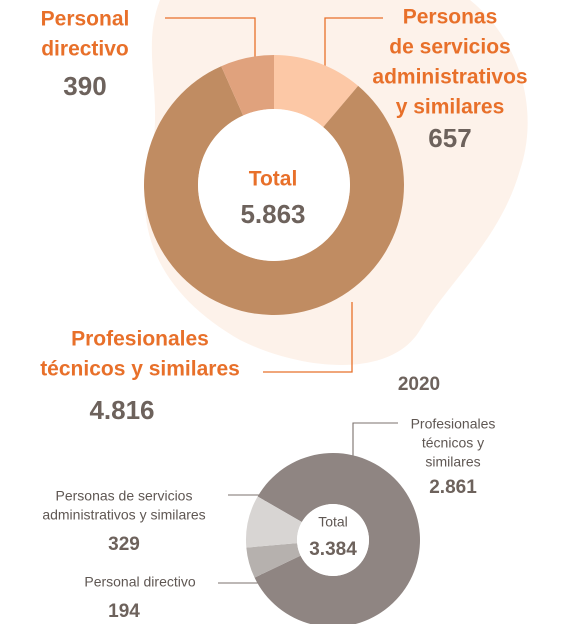 The width and height of the screenshot is (567, 624). I want to click on category-label: directivo, so click(85, 49).